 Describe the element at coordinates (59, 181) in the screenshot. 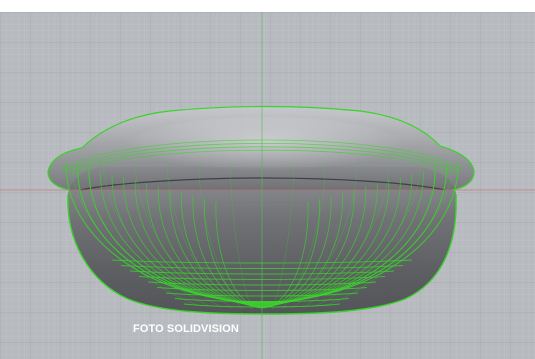

I see `rim-outline-left-curve` at that location.